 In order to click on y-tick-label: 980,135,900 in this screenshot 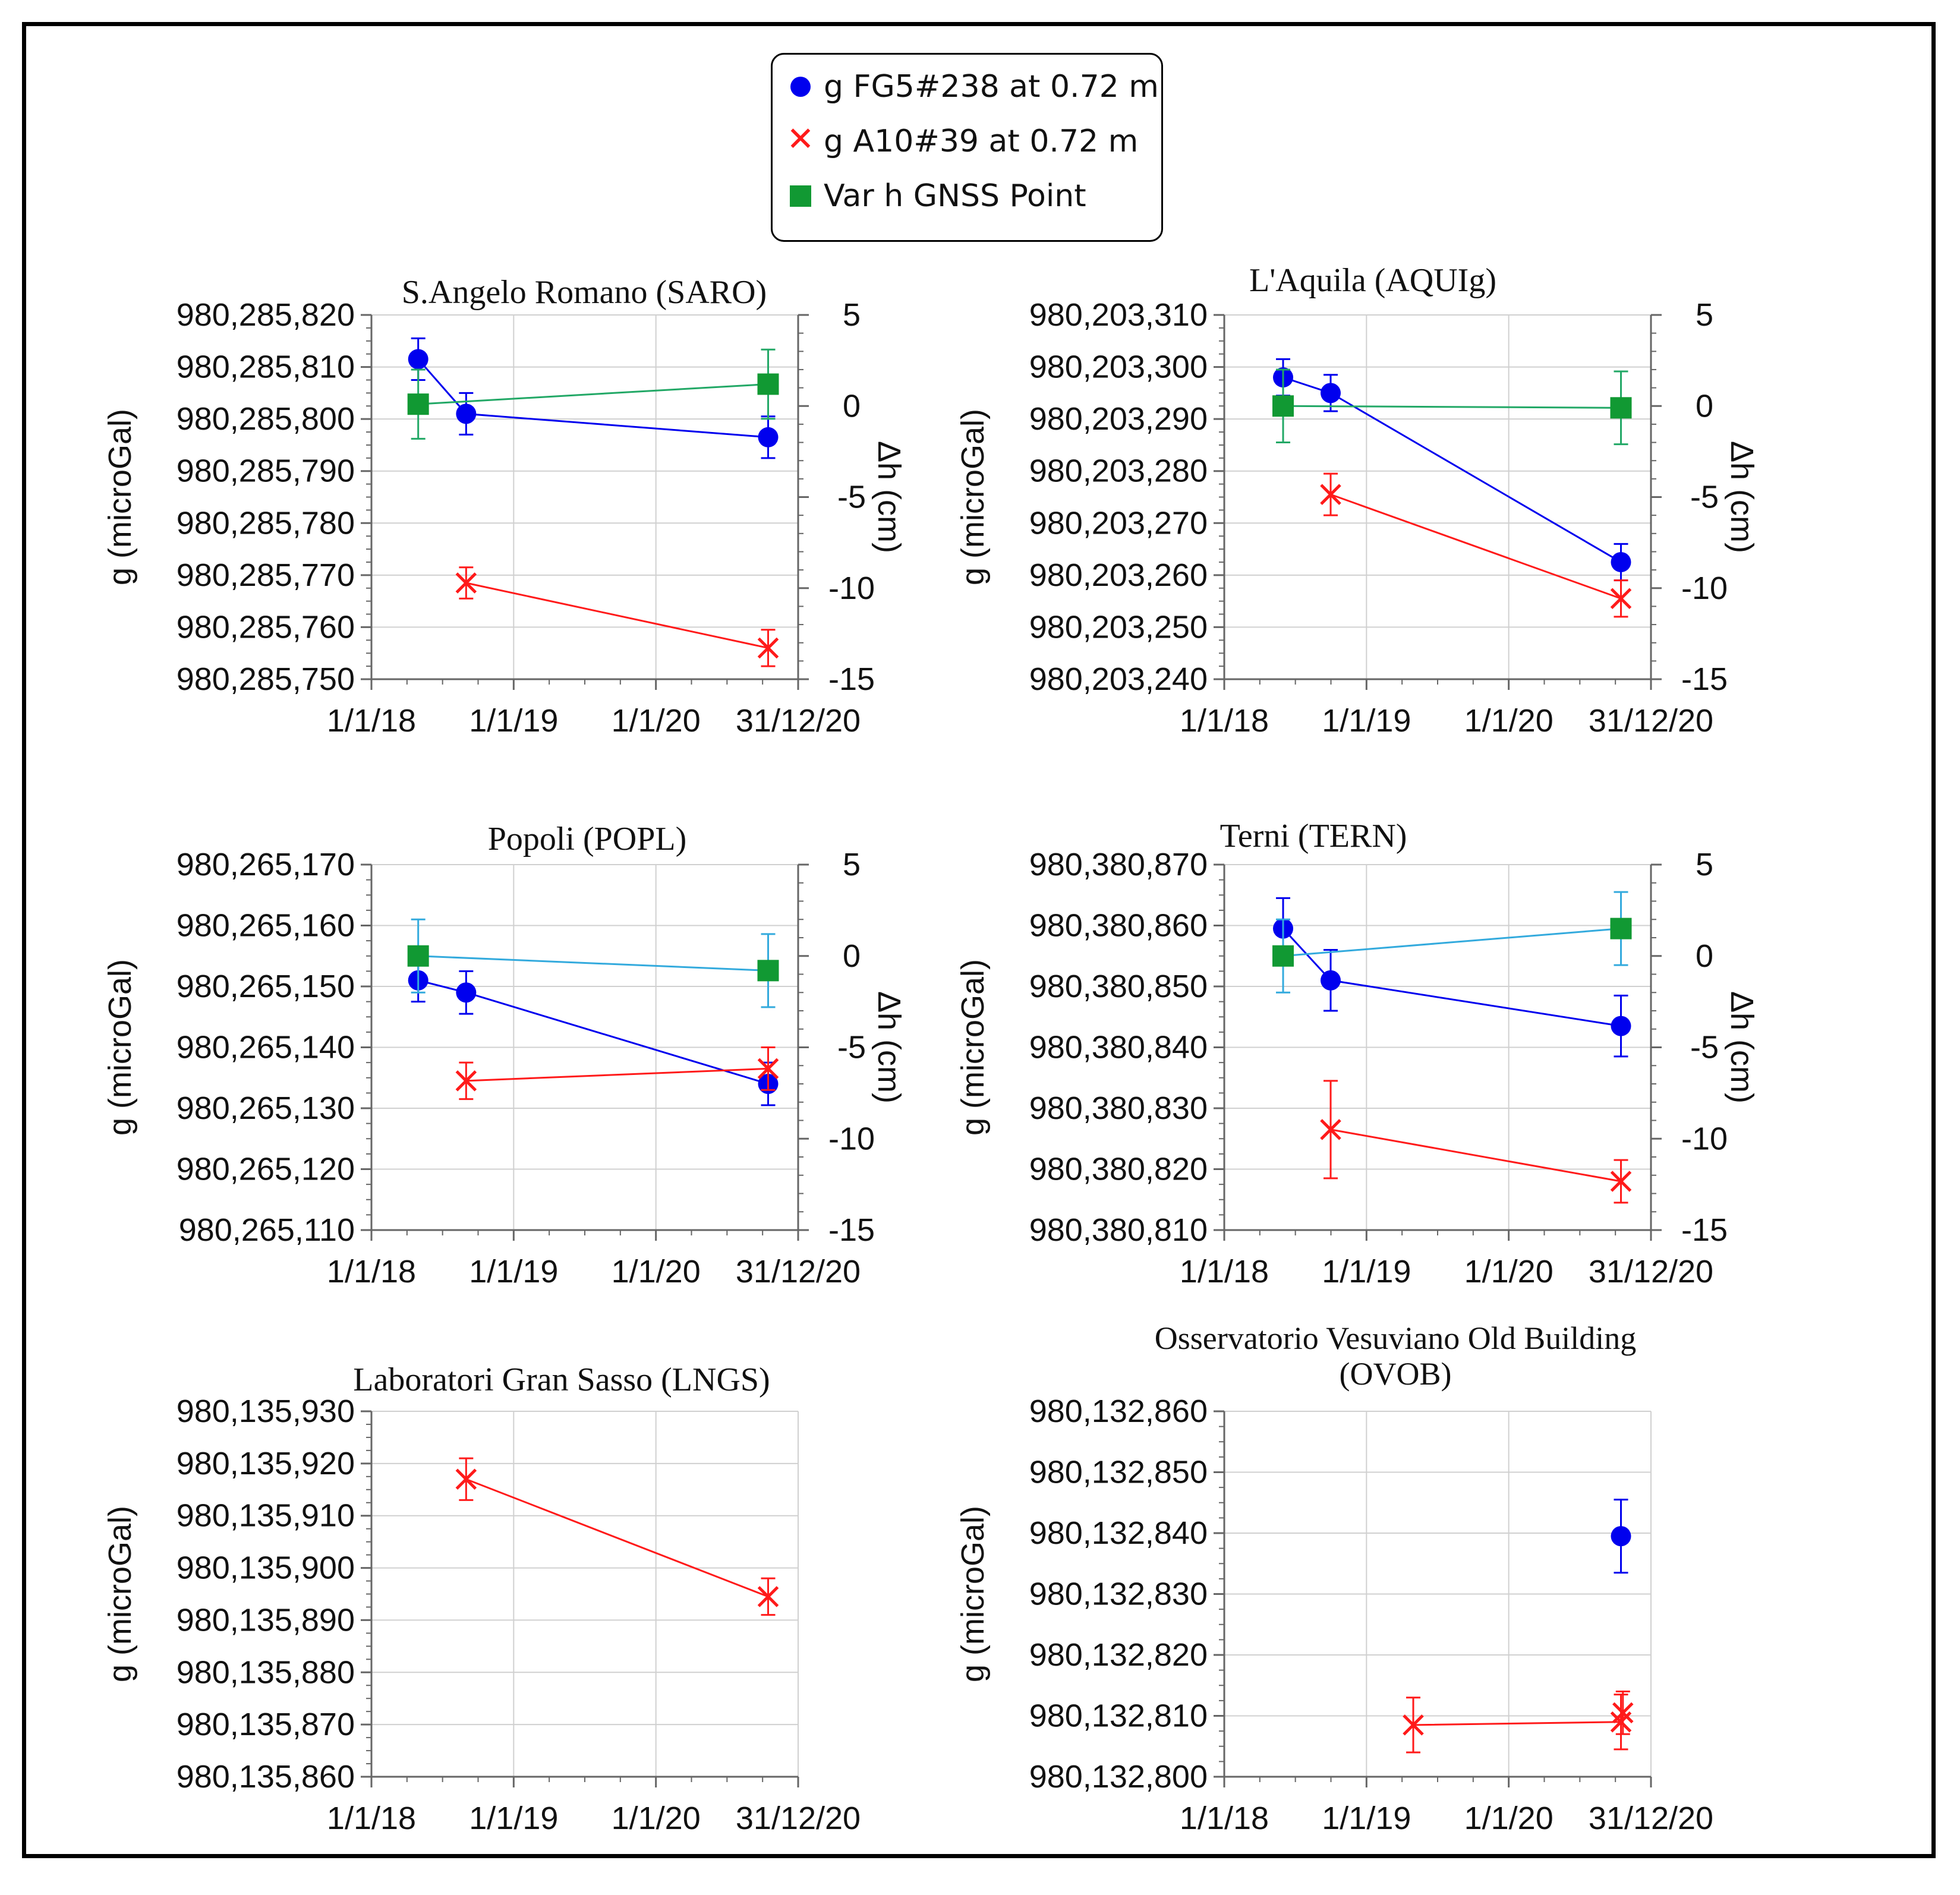, I will do `click(266, 1568)`.